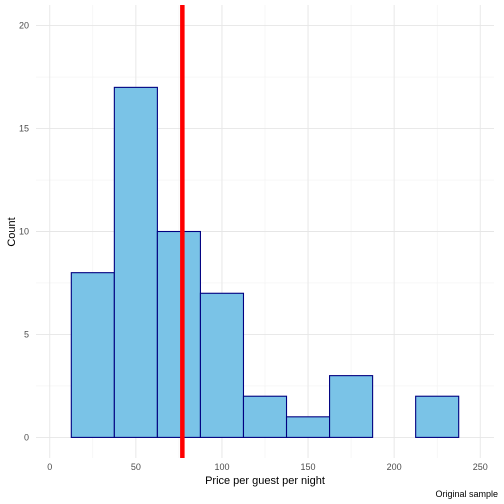 The image size is (504, 504). Describe the element at coordinates (394, 467) in the screenshot. I see `x-tick-label: 200` at that location.